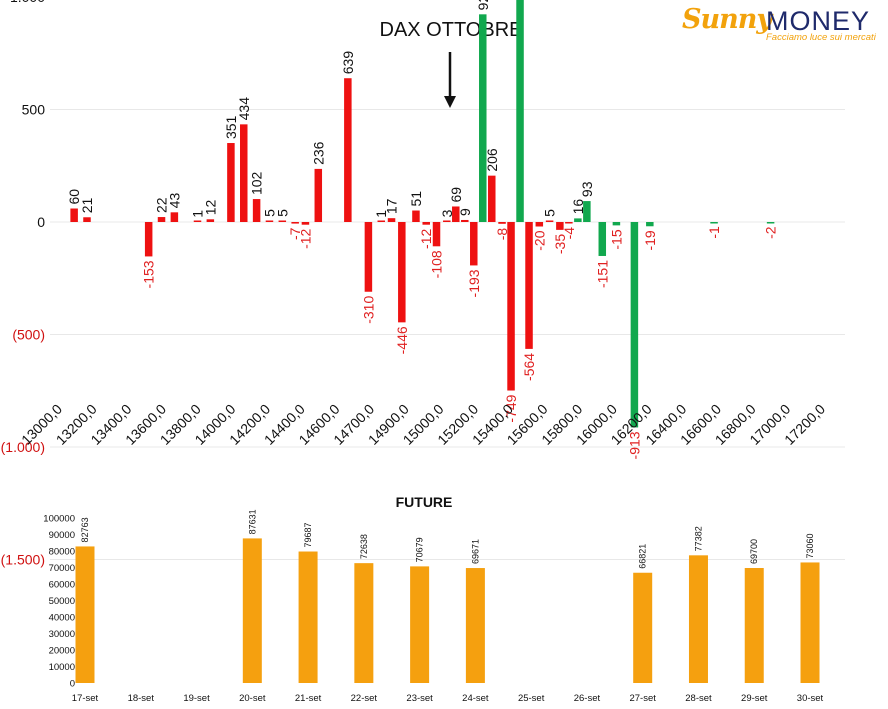 The height and width of the screenshot is (709, 888). I want to click on future-y-tick-label: 40000, so click(62, 618).